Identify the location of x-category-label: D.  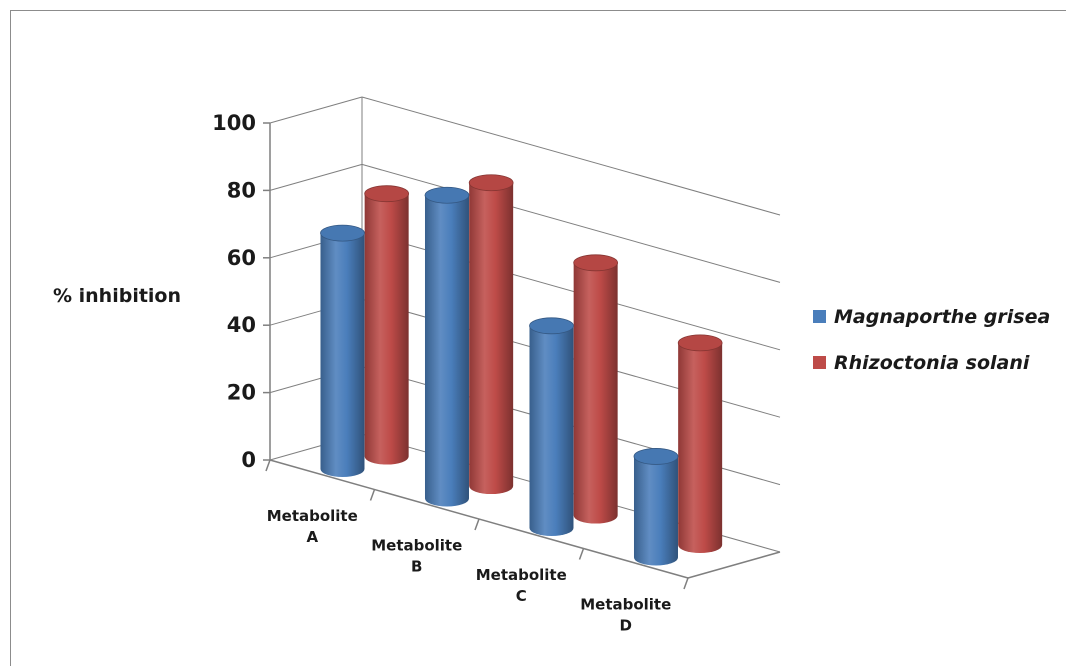
(626, 625).